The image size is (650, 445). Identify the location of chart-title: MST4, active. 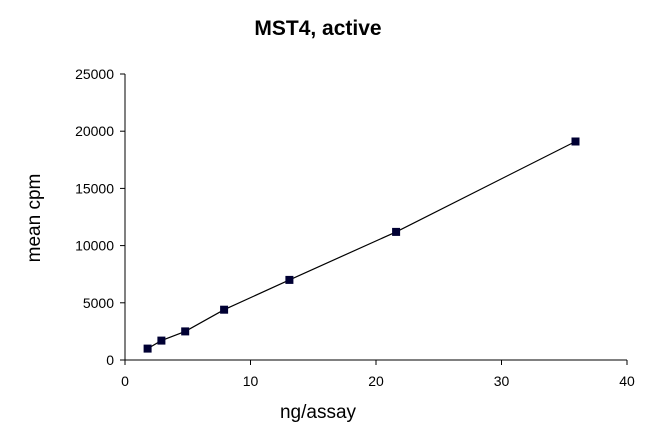
(317, 28).